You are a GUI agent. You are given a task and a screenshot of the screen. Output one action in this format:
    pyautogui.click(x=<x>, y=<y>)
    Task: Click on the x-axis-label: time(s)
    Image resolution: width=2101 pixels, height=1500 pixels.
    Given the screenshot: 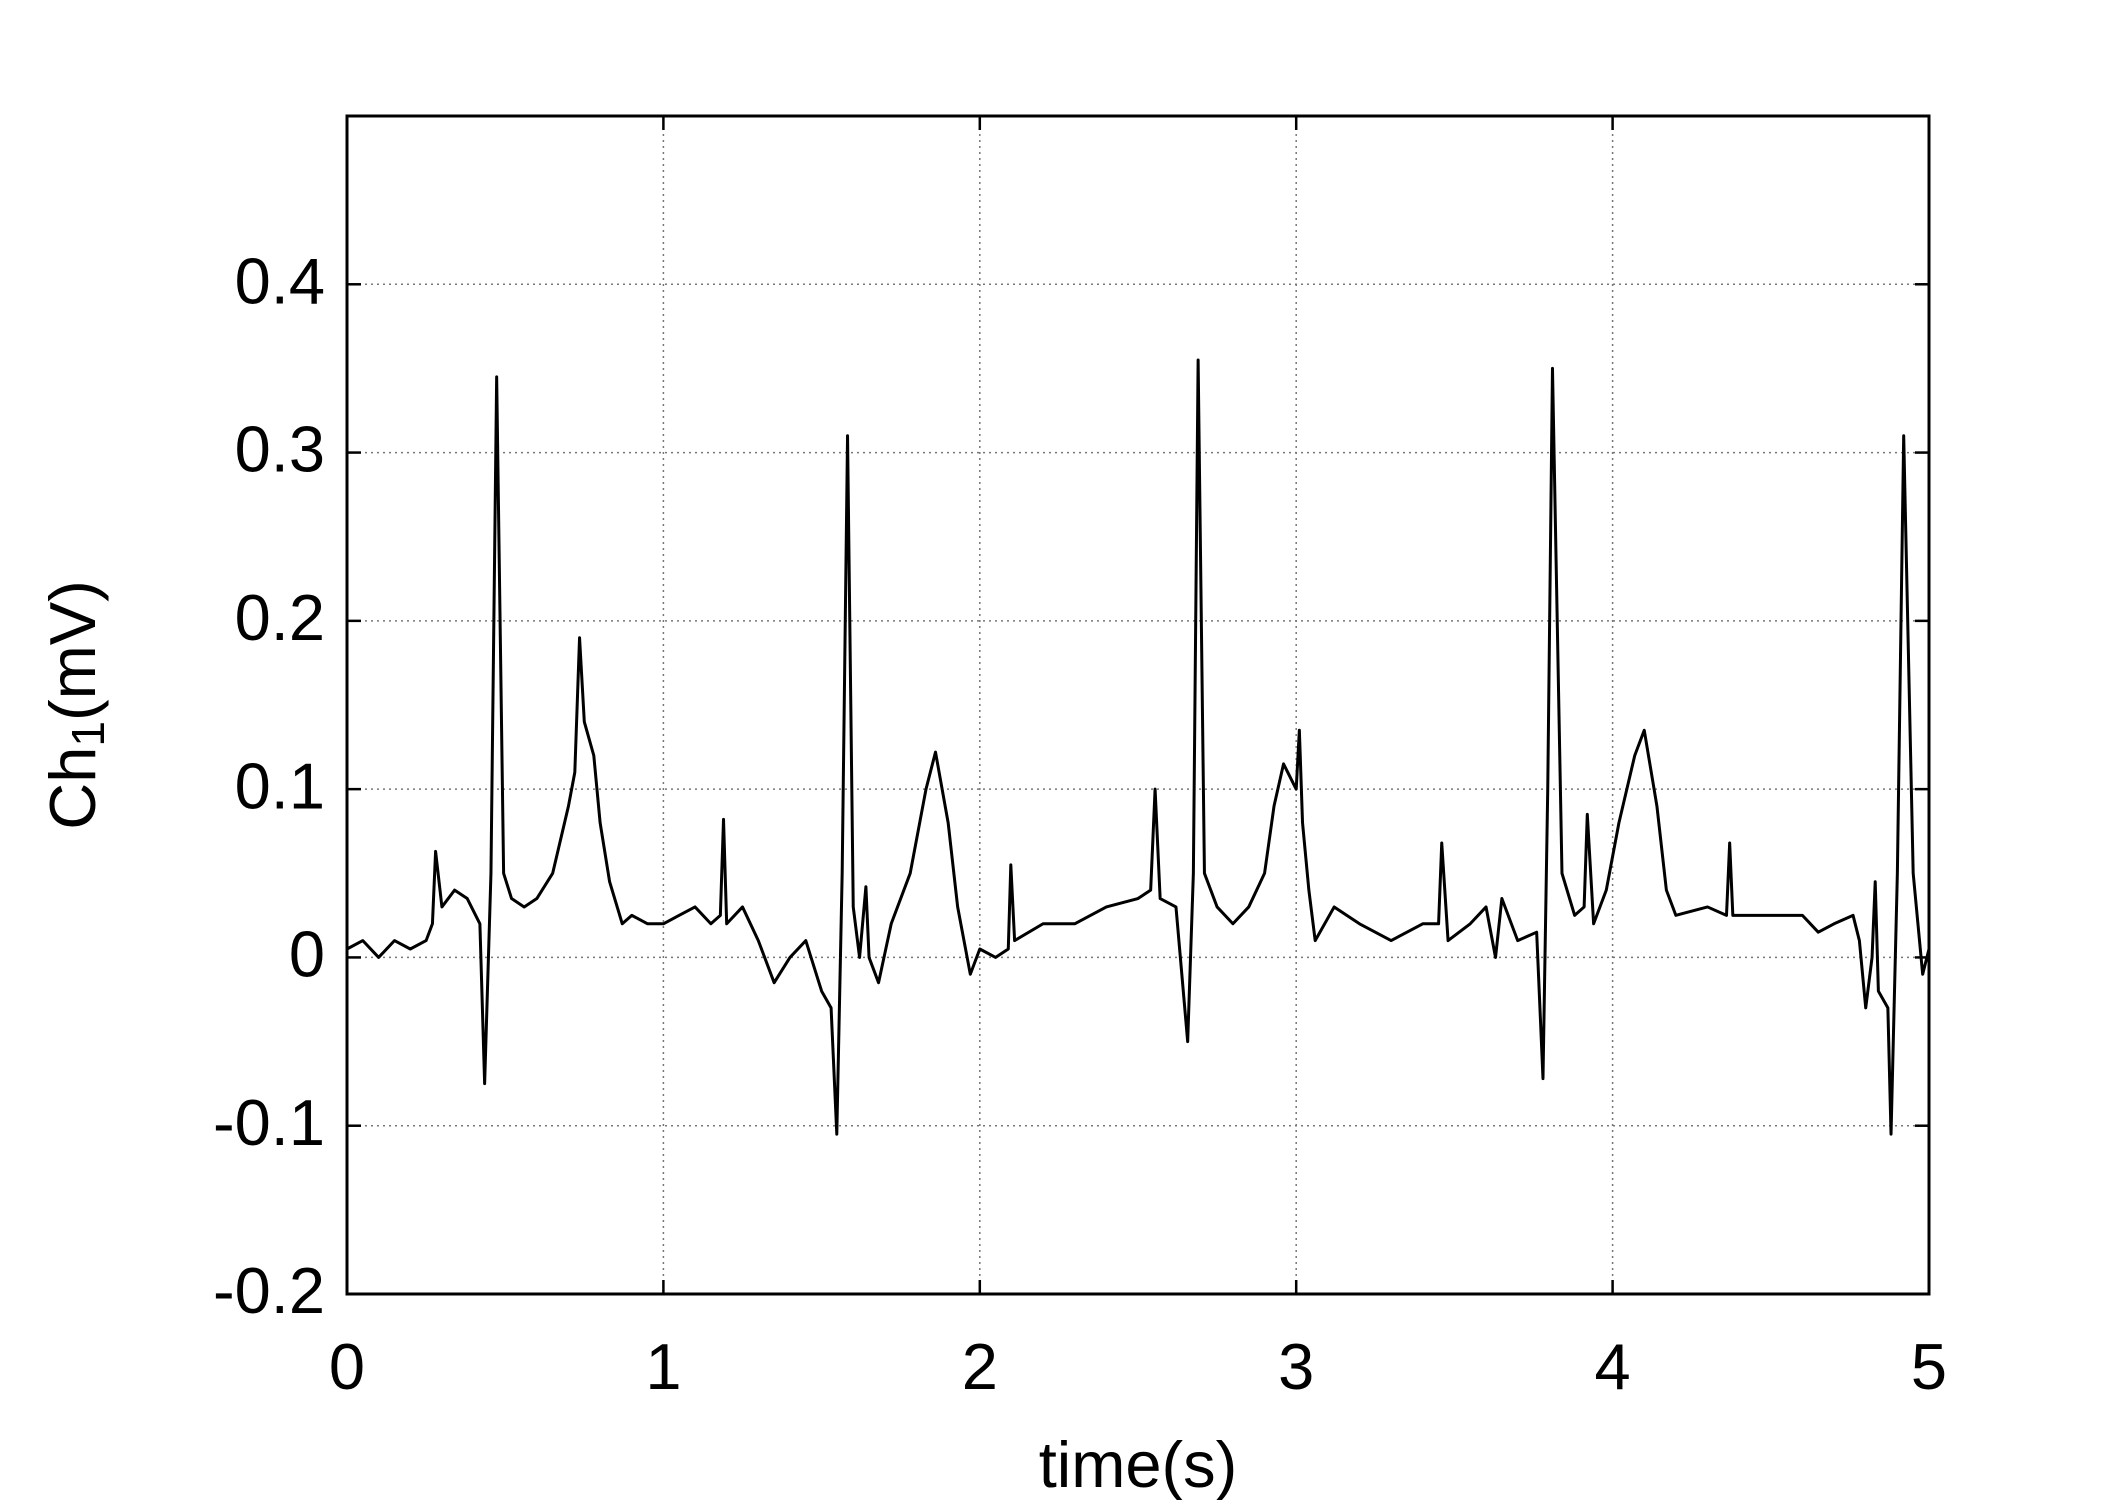 What is the action you would take?
    pyautogui.click(x=1138, y=1464)
    